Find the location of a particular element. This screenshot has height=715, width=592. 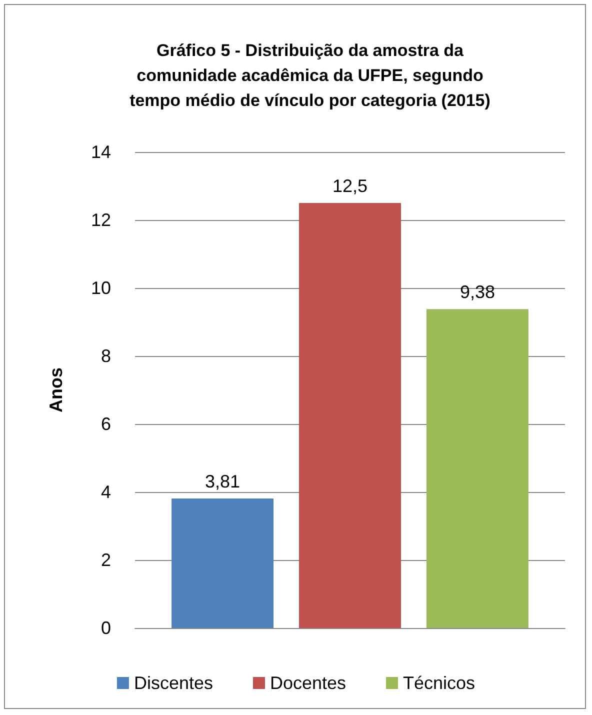

y-tick-label: 0 is located at coordinates (105, 628).